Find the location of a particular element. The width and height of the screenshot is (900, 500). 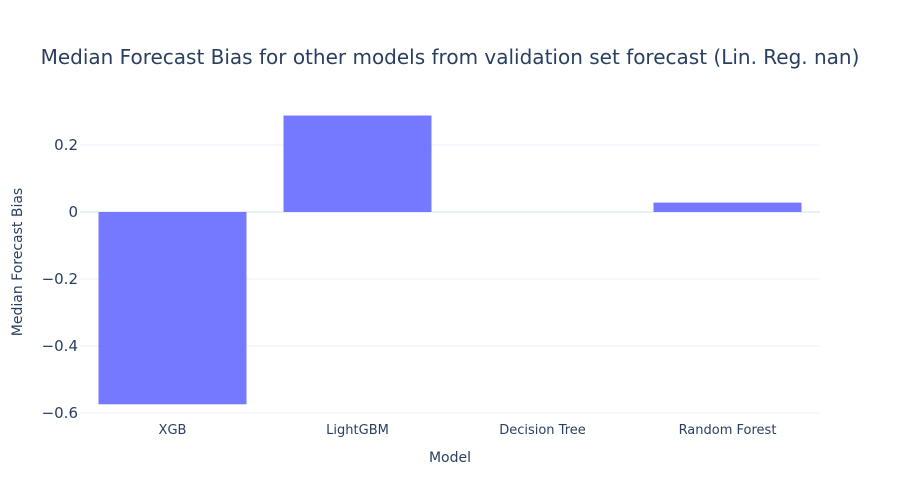

y-tick-label: −0.2 is located at coordinates (60, 279).